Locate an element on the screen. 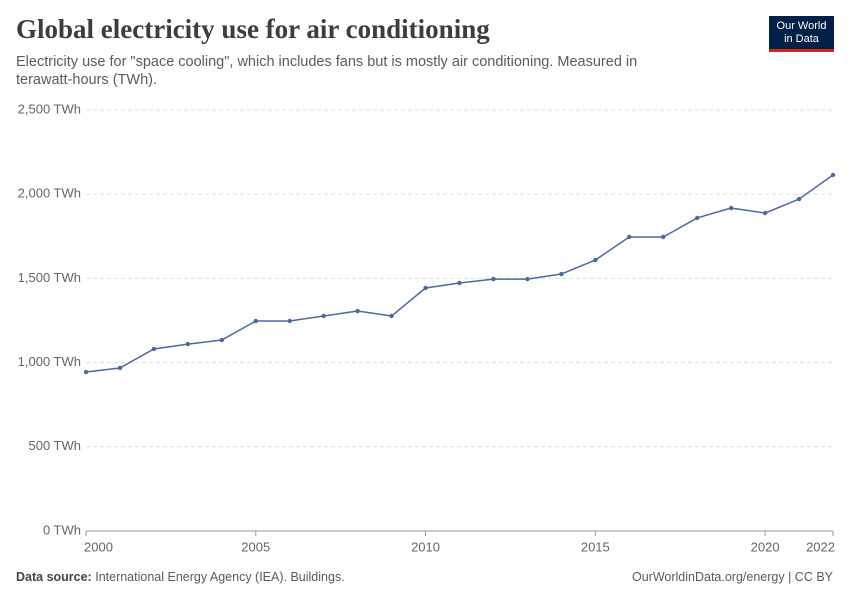  logo: Our World in Data is located at coordinates (801, 34).